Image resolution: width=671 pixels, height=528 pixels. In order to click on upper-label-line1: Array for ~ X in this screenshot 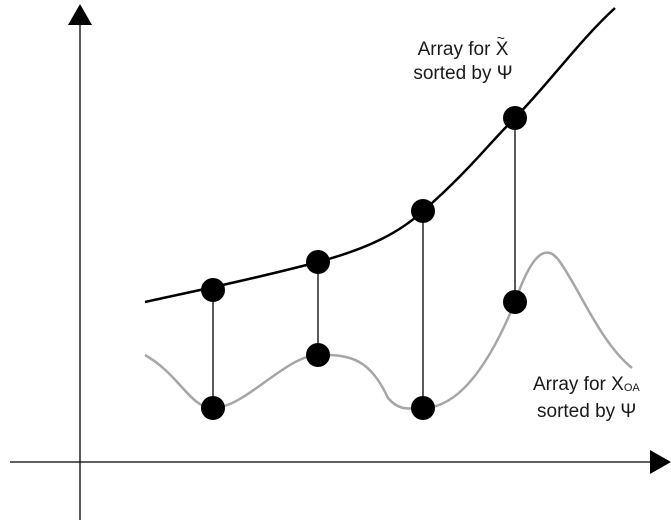, I will do `click(463, 46)`.